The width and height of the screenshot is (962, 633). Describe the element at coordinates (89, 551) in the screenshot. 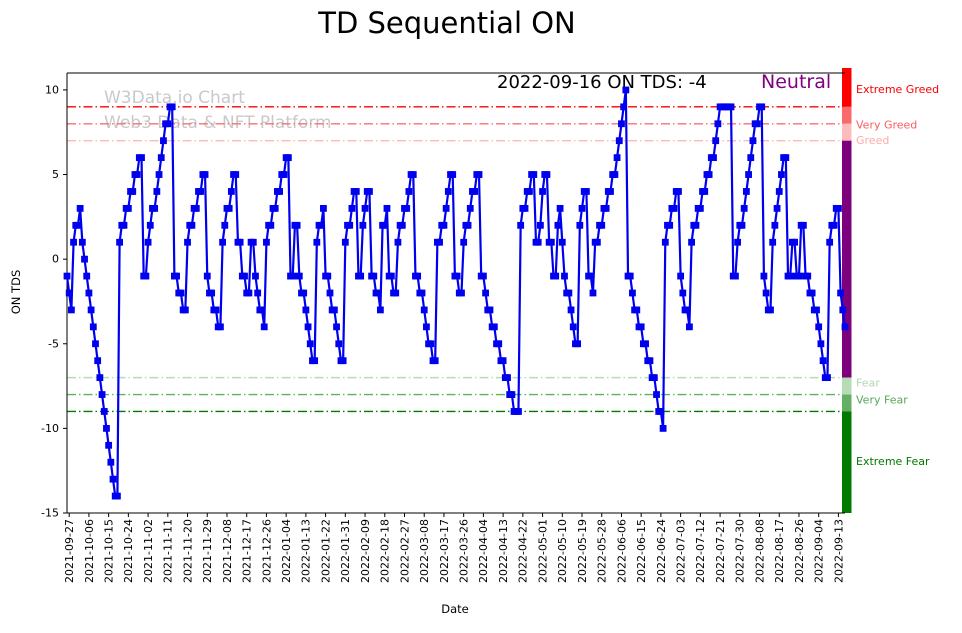

I see `x-tick-label: 2021-10-06` at that location.